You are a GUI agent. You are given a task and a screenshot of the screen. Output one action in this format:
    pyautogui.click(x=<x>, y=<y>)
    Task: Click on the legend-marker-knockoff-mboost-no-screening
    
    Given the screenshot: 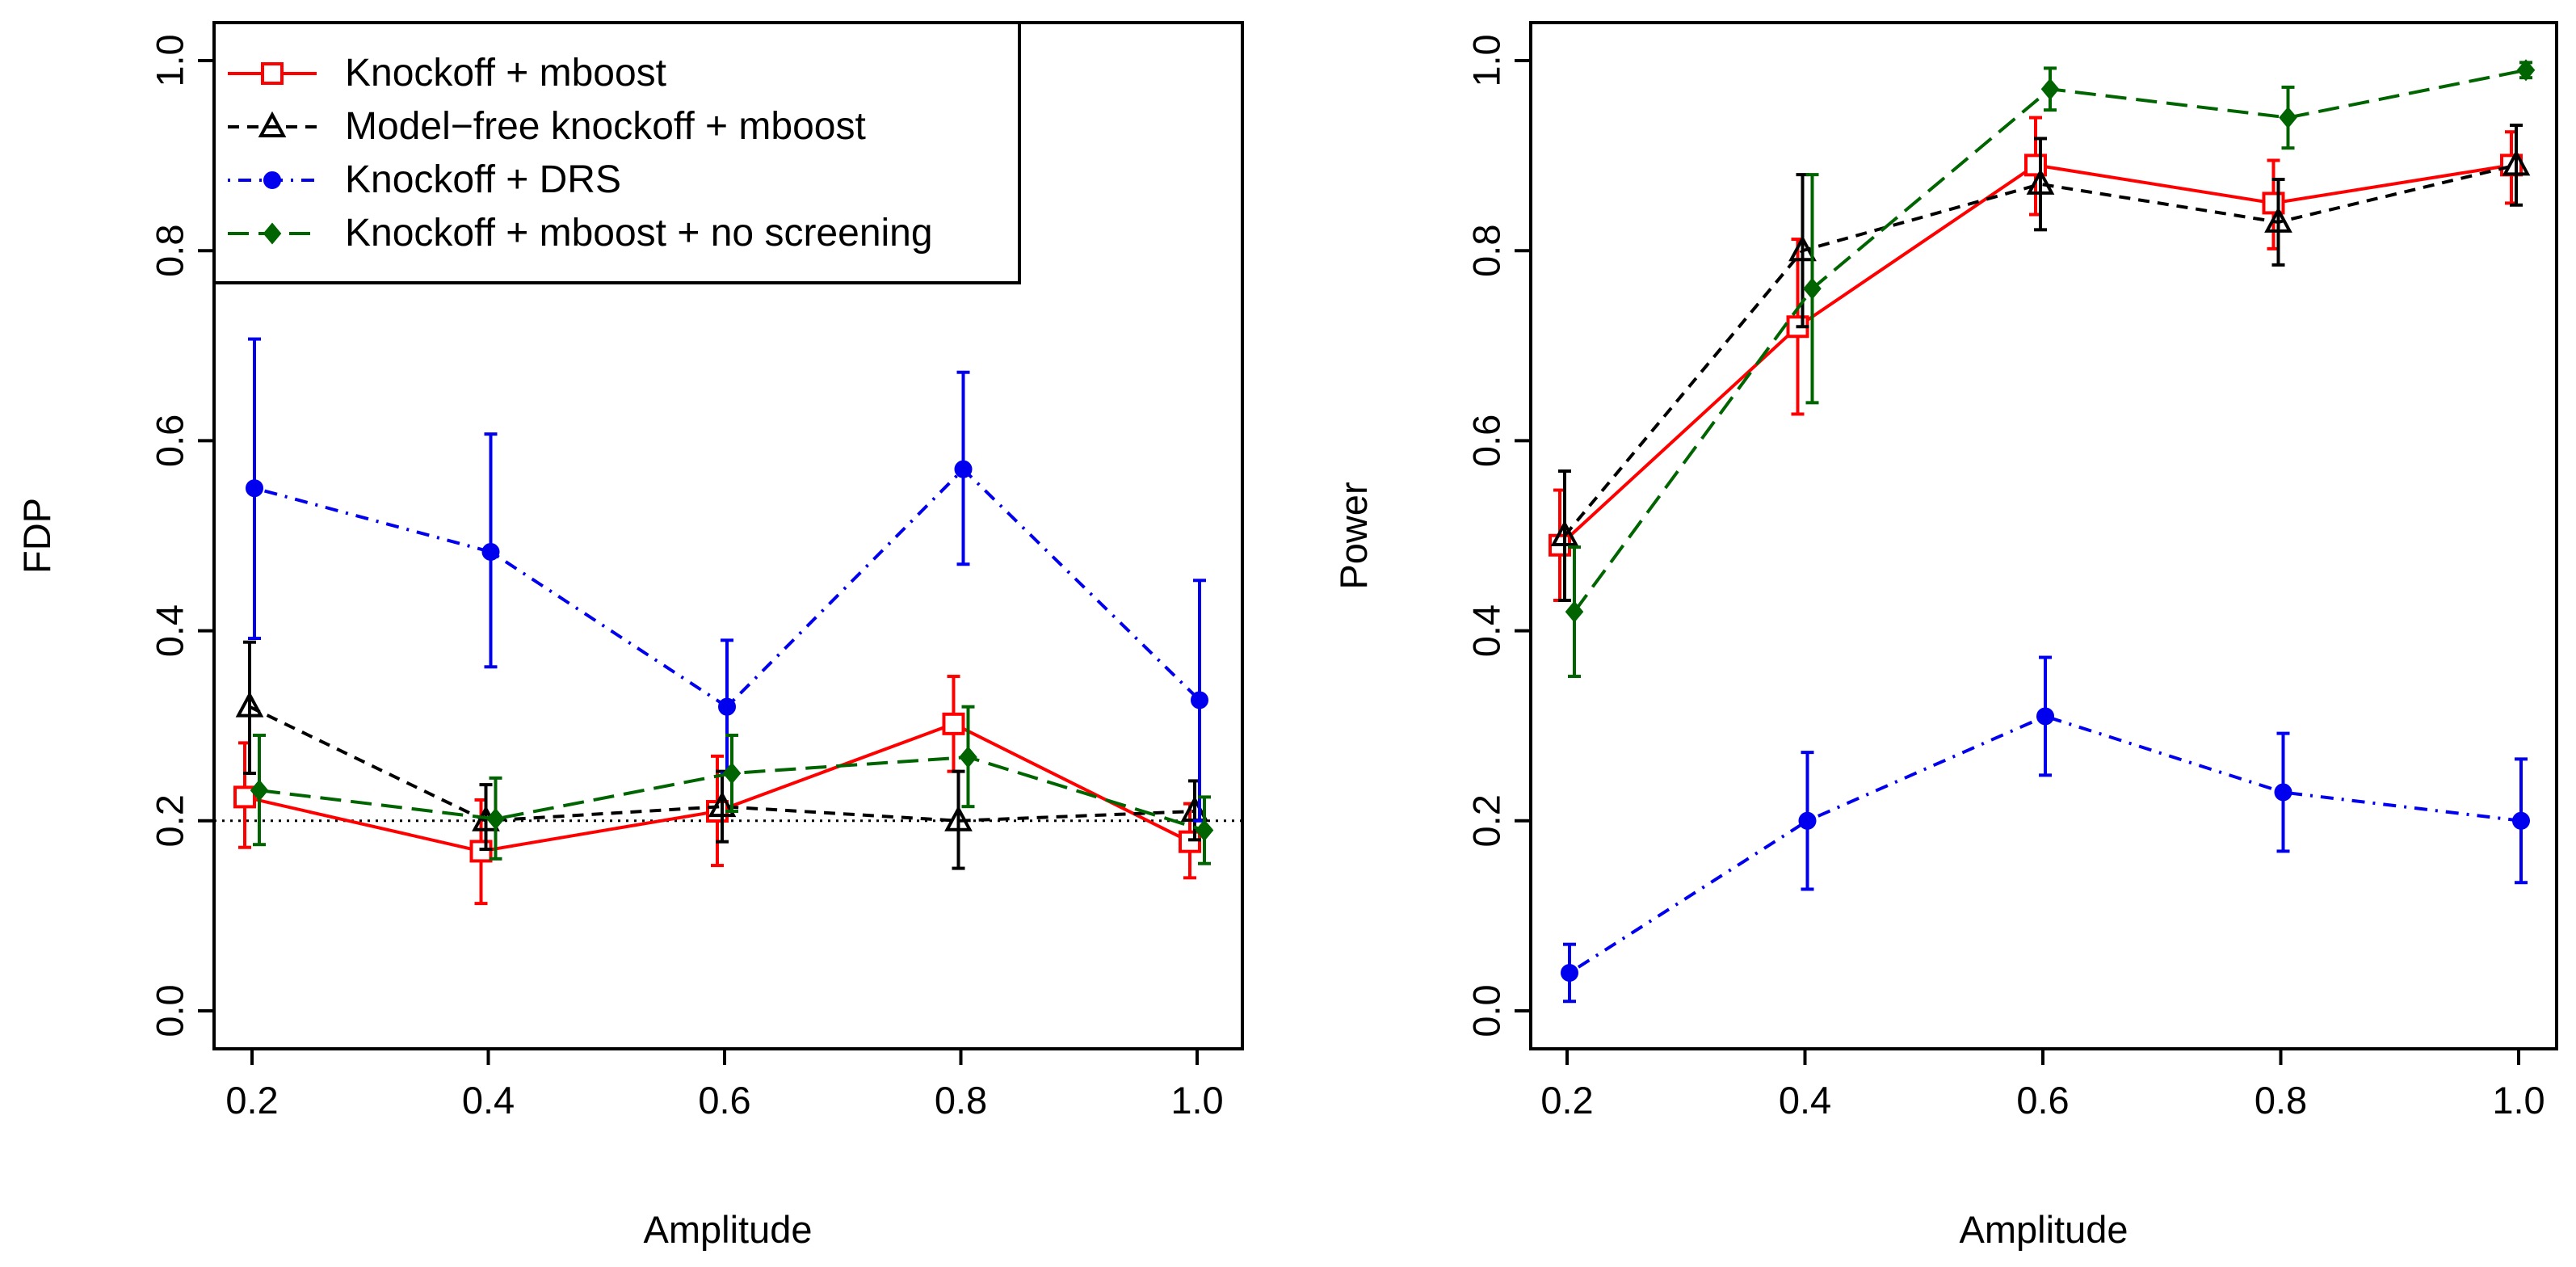 What is the action you would take?
    pyautogui.click(x=272, y=234)
    